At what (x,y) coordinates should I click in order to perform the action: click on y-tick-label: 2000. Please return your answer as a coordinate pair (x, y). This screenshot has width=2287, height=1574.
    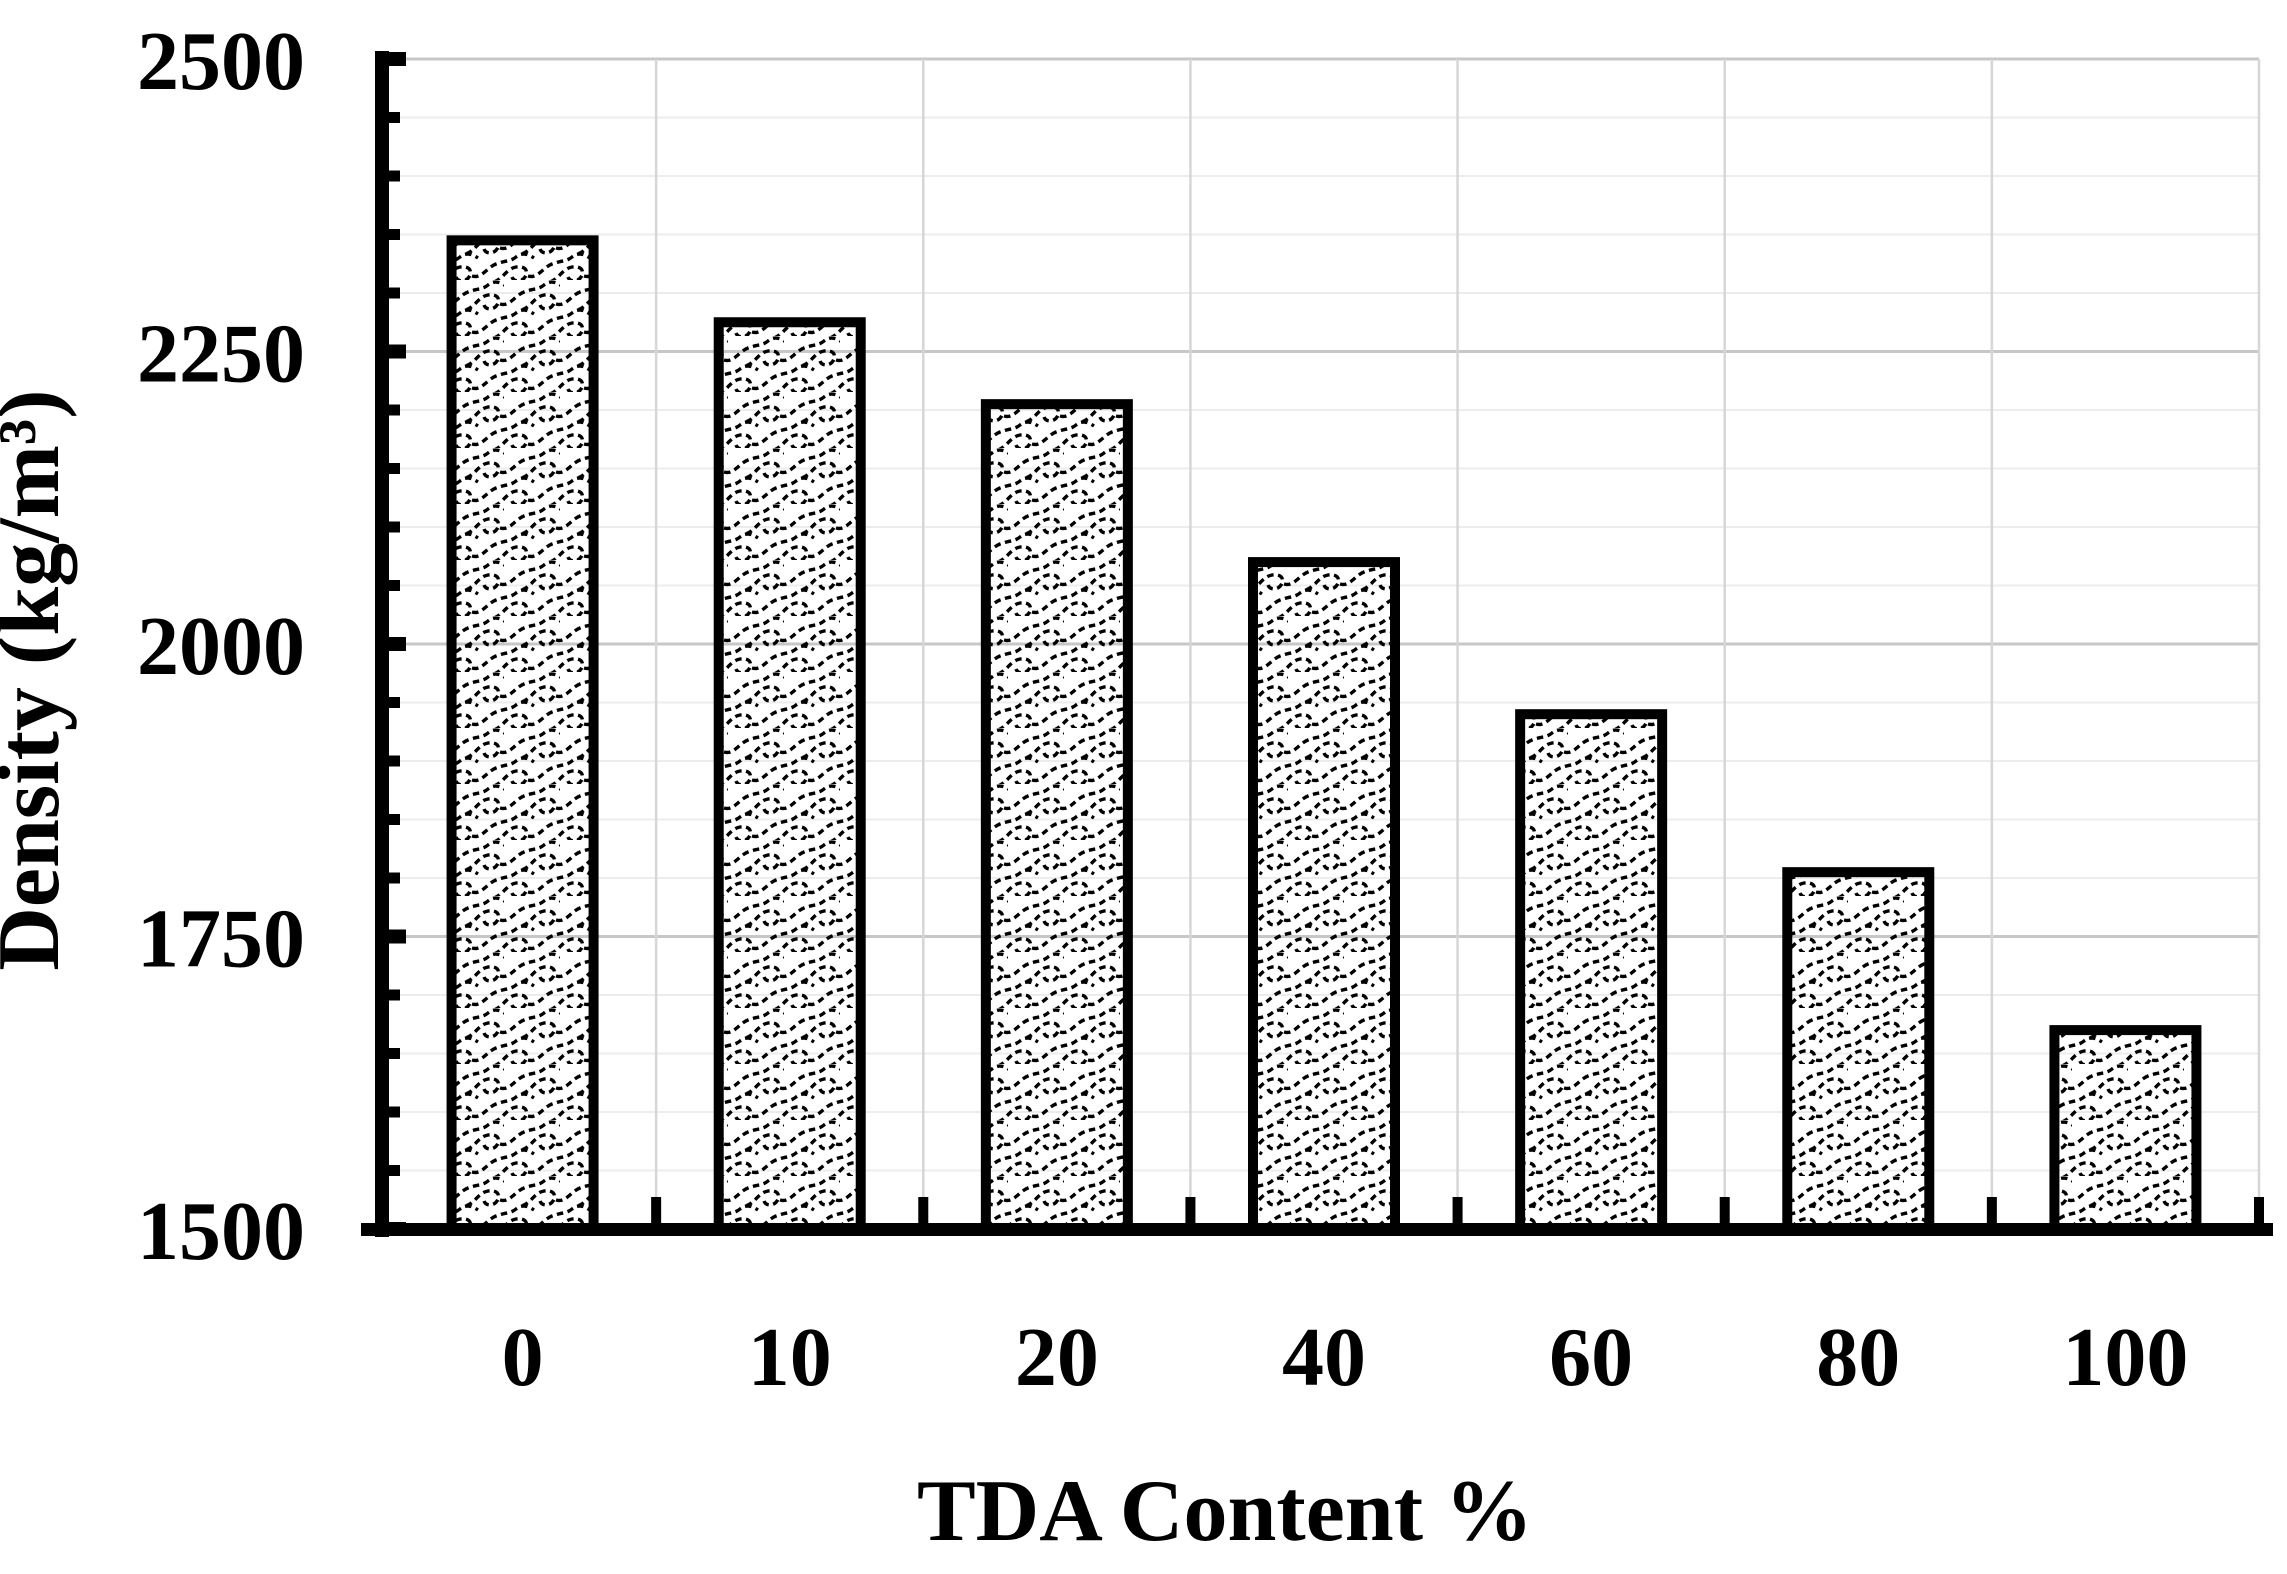
    Looking at the image, I should click on (221, 646).